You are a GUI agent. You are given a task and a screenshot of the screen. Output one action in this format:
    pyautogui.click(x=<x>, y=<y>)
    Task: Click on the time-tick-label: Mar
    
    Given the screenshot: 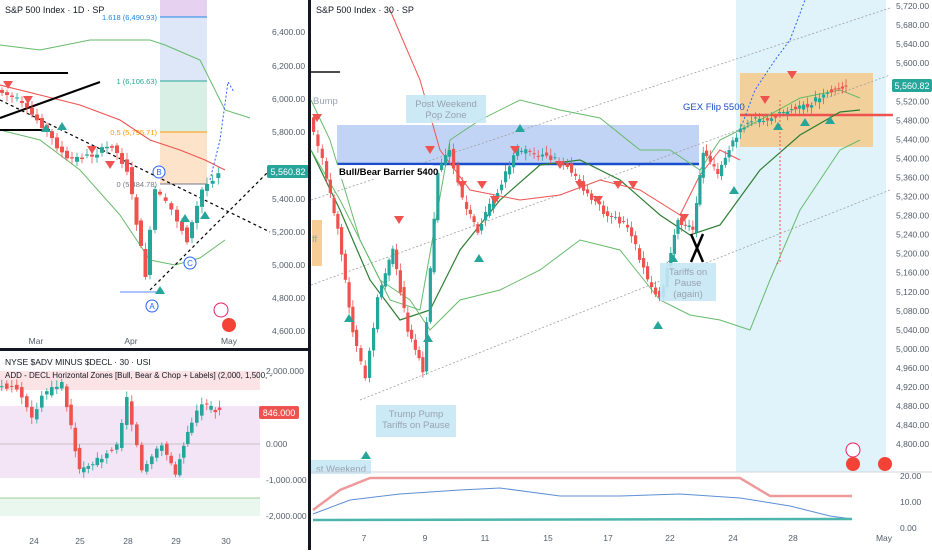 What is the action you would take?
    pyautogui.click(x=36, y=341)
    